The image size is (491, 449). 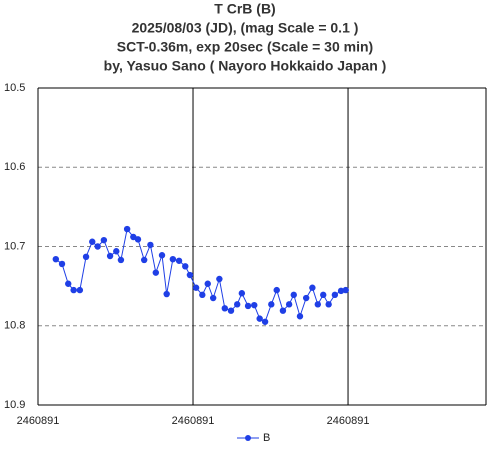 I want to click on chart-title: 2025/08/03 (JD), (mag Scale = 0.1 ), so click(x=245, y=28).